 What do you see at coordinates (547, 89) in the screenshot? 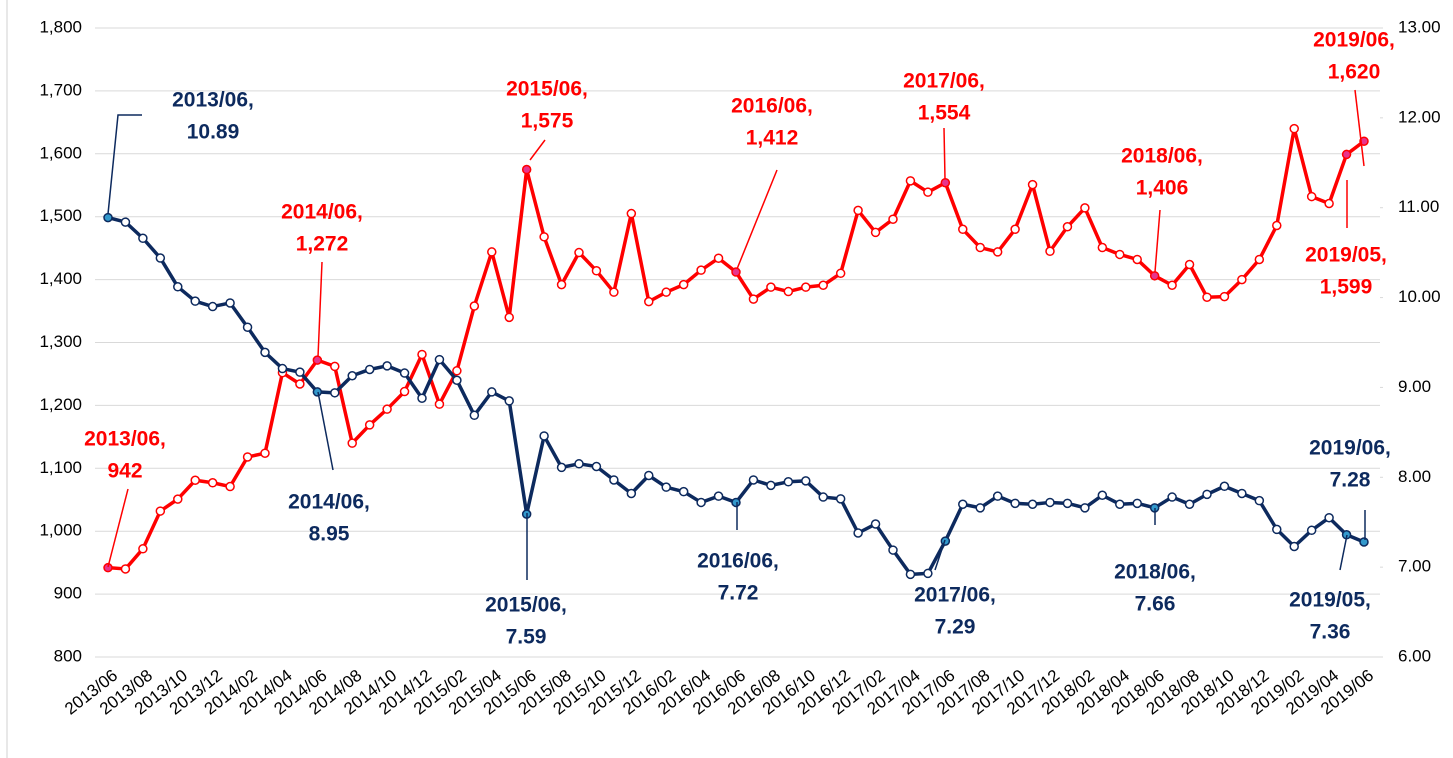
I see `annotation-text: 2015/06,` at bounding box center [547, 89].